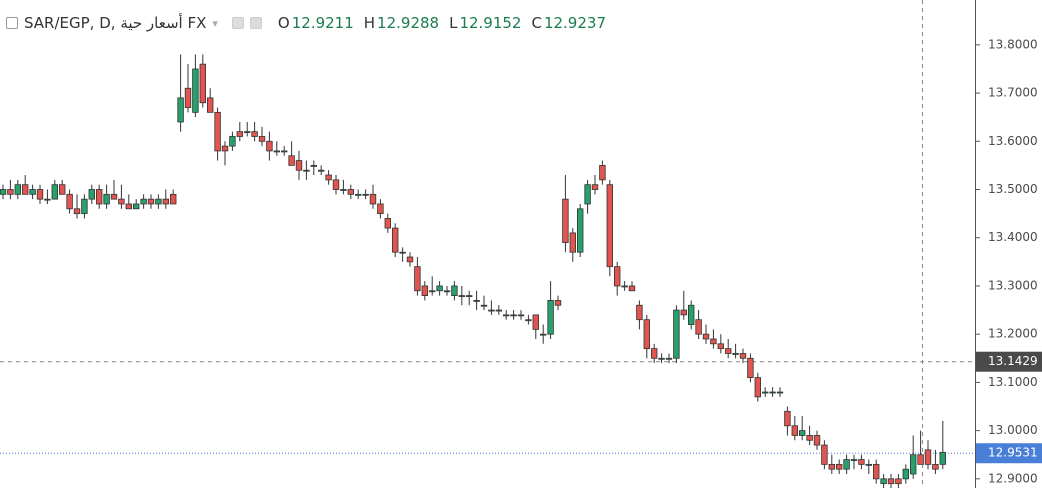 This screenshot has height=488, width=1042. I want to click on dropdown-arrow: ▾, so click(215, 23).